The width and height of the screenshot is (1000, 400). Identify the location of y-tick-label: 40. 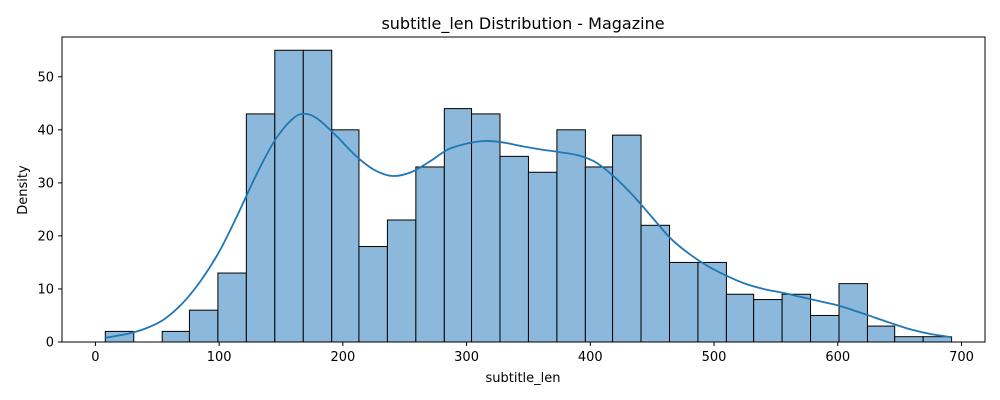
(45, 130).